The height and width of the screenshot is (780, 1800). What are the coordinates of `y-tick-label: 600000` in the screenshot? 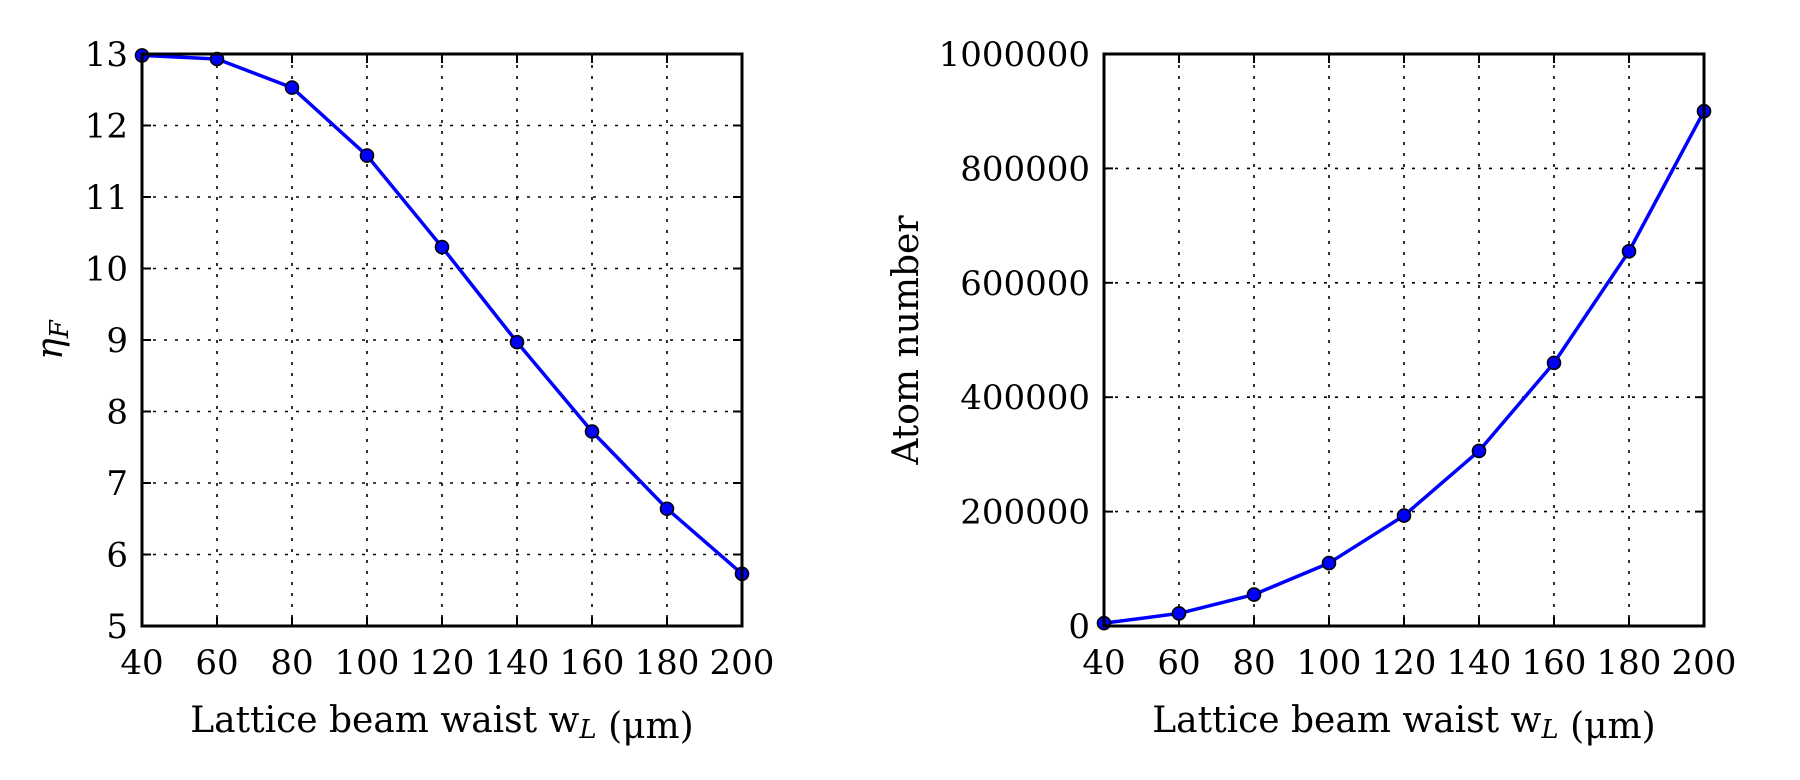 It's located at (1025, 284).